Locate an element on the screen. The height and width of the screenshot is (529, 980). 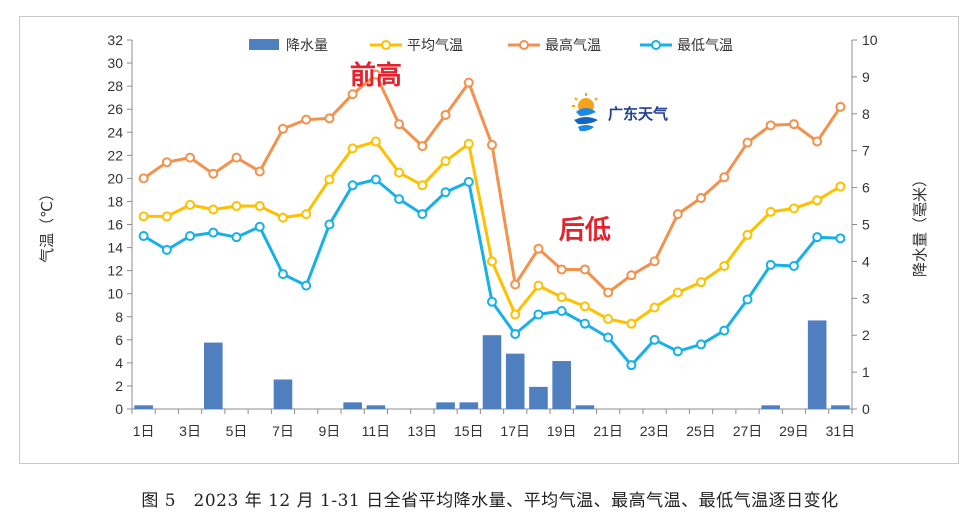
y-tick-label-right: 1 is located at coordinates (866, 372).